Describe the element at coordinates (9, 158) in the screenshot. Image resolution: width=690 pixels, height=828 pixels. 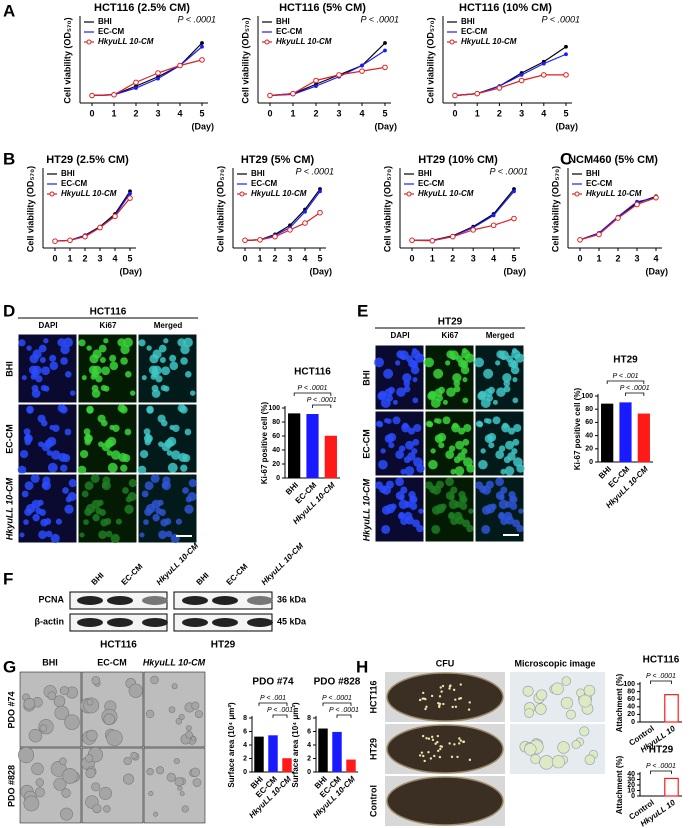
I see `panel-letter: B` at that location.